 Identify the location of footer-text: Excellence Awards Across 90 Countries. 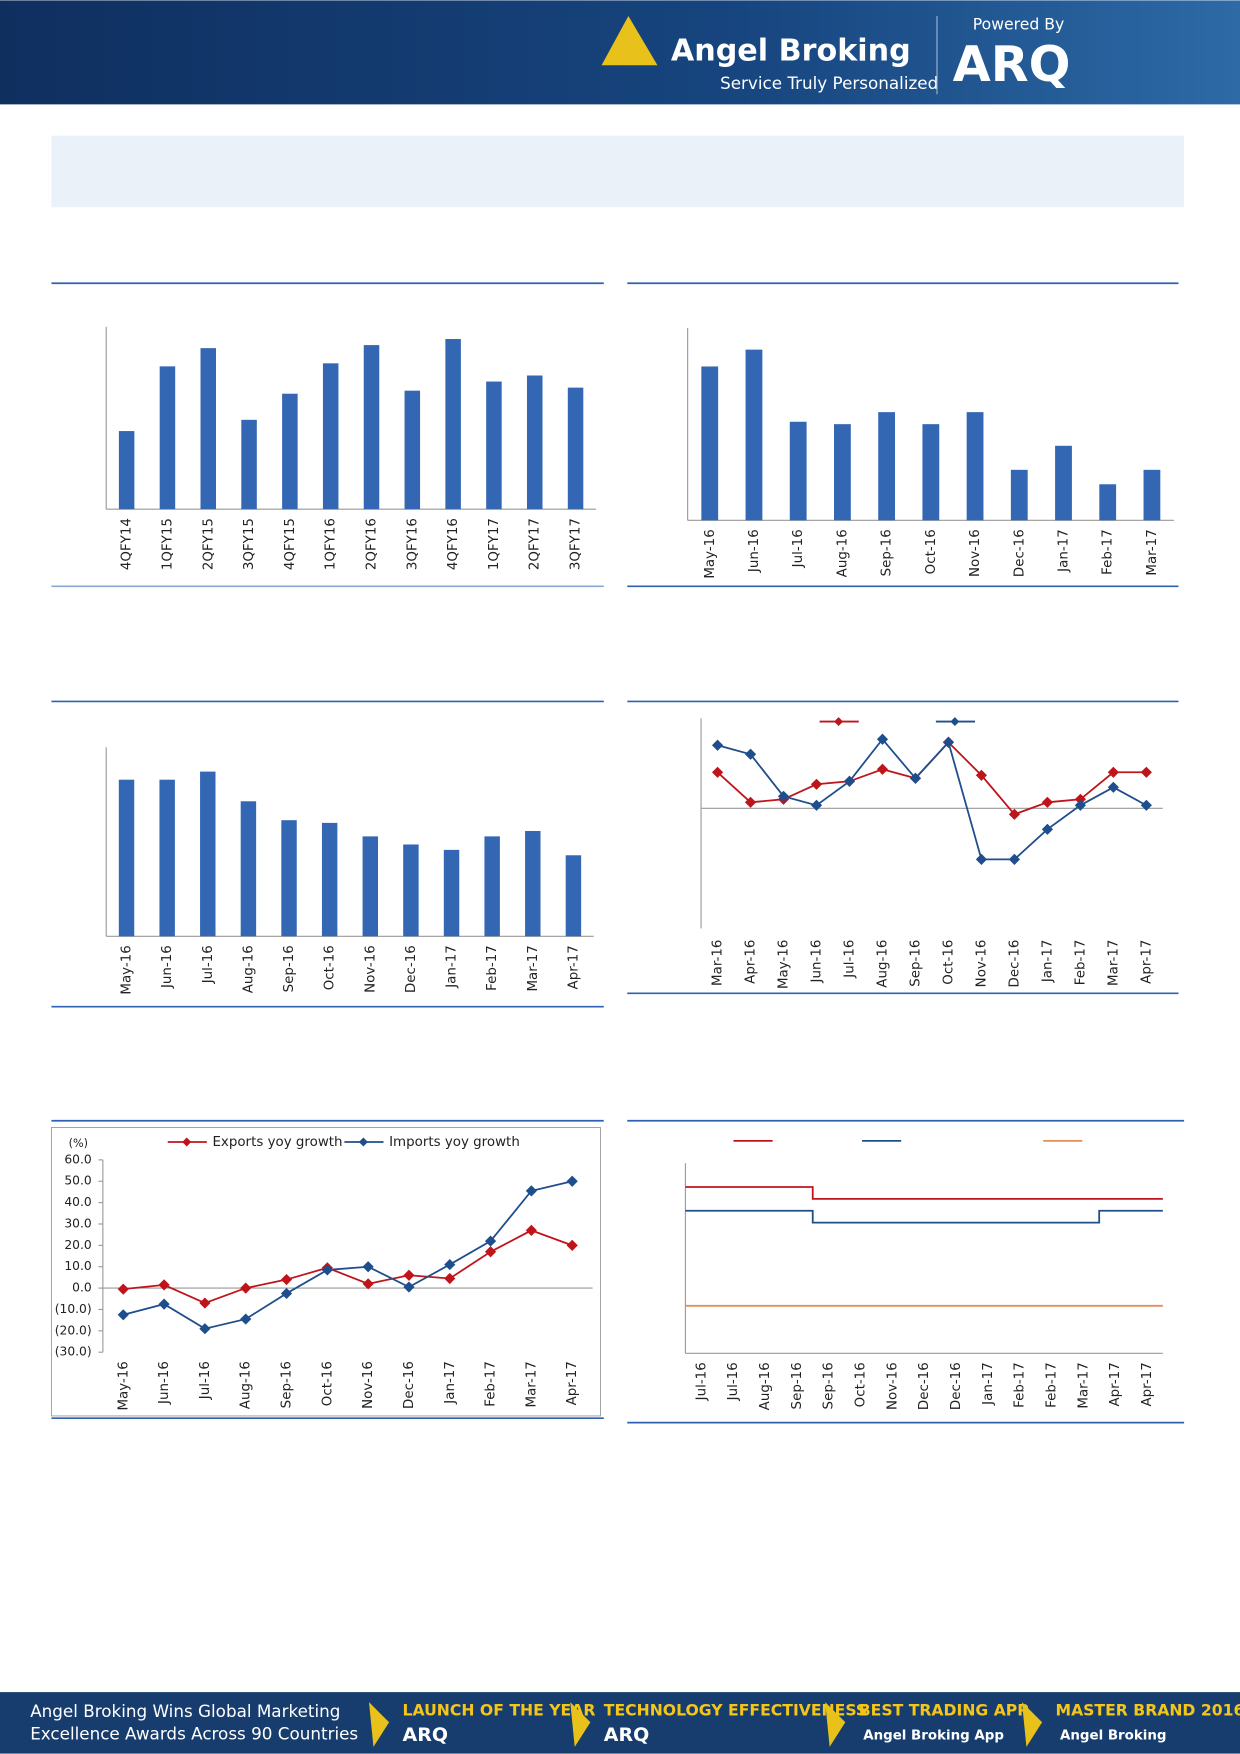
(194, 1734).